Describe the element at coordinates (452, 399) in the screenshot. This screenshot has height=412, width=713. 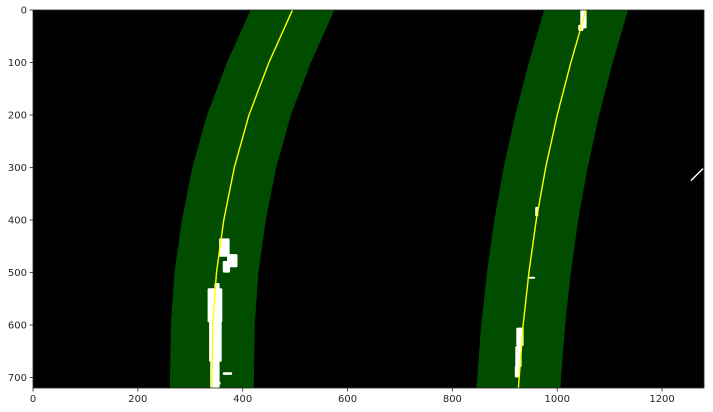
I see `x-tick-label: 800` at that location.